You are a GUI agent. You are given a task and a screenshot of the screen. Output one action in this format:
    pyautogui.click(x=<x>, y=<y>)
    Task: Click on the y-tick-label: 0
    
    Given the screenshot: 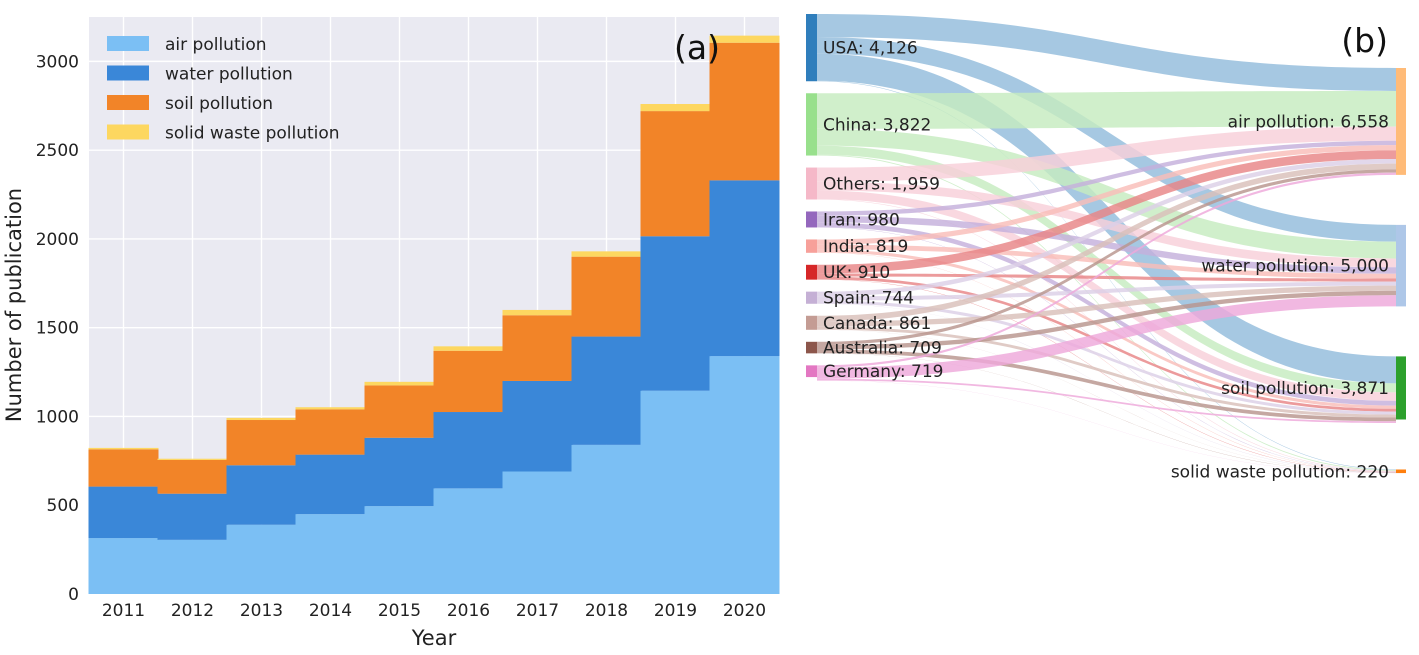 What is the action you would take?
    pyautogui.click(x=73, y=595)
    